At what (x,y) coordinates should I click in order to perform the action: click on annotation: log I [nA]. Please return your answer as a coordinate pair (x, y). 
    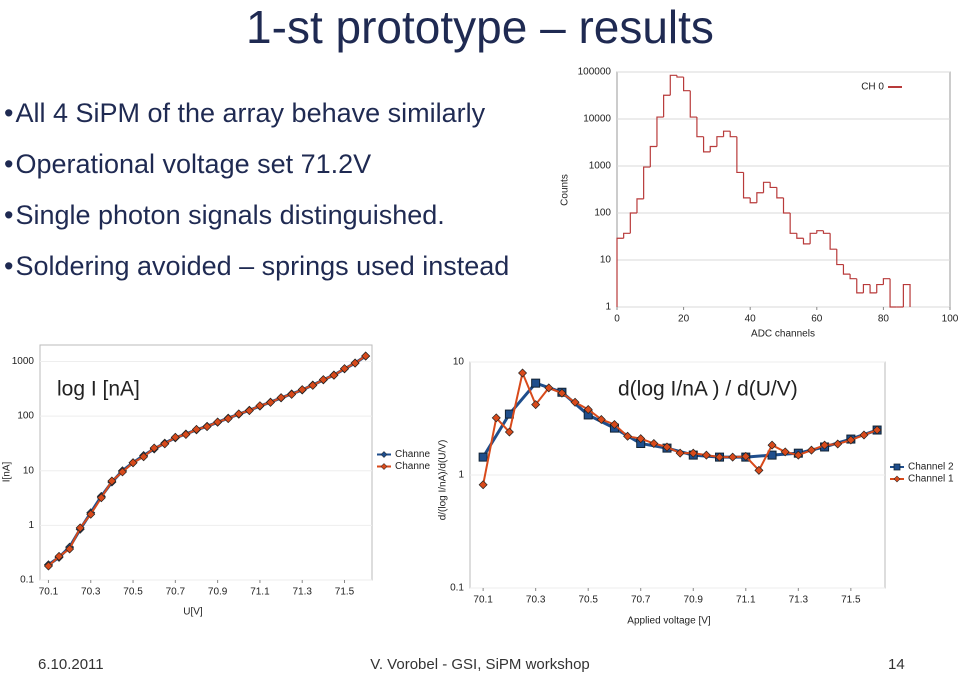
    Looking at the image, I should click on (98, 389).